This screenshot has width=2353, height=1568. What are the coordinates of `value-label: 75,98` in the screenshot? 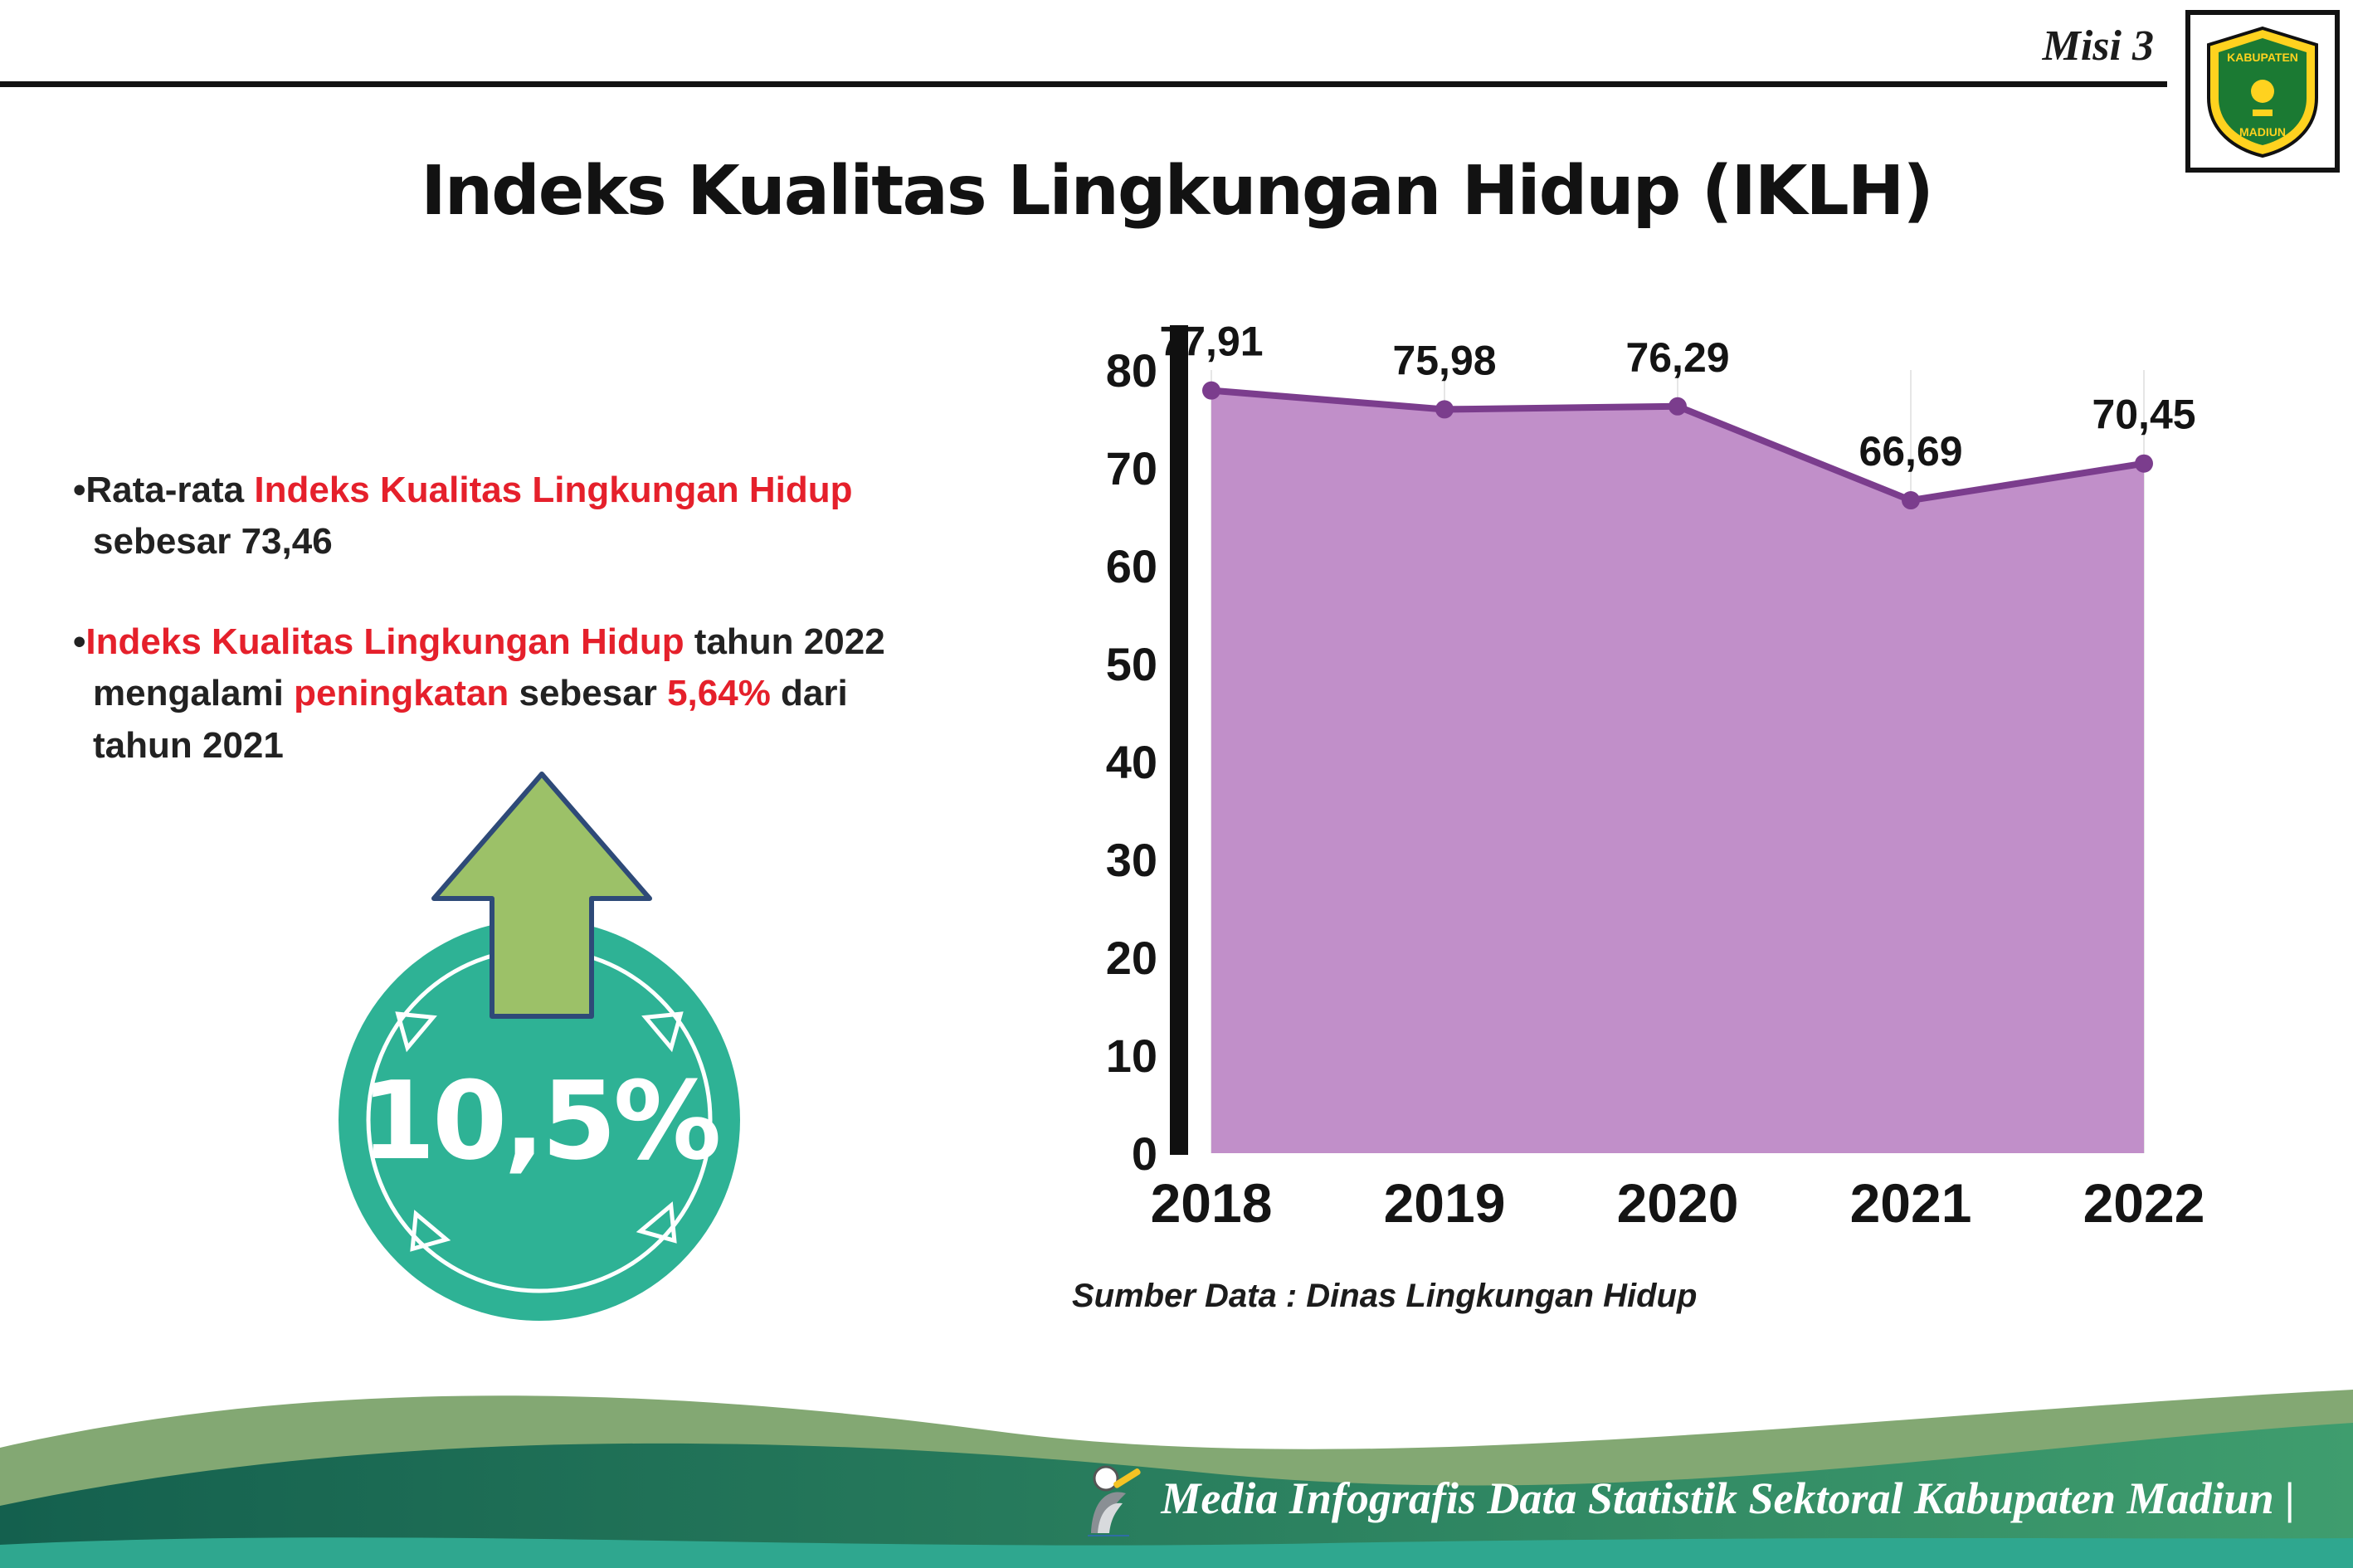 It's located at (1444, 360).